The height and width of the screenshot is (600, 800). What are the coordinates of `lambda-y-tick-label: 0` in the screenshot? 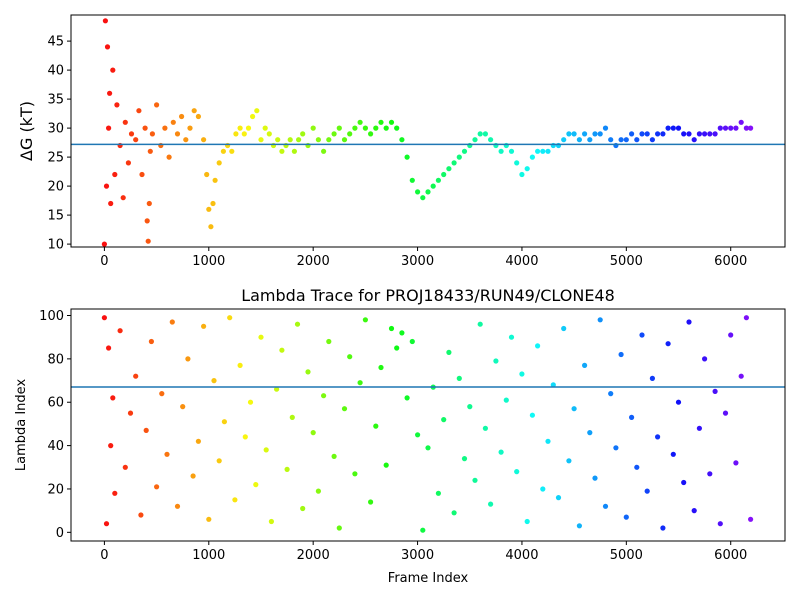 It's located at (60, 533).